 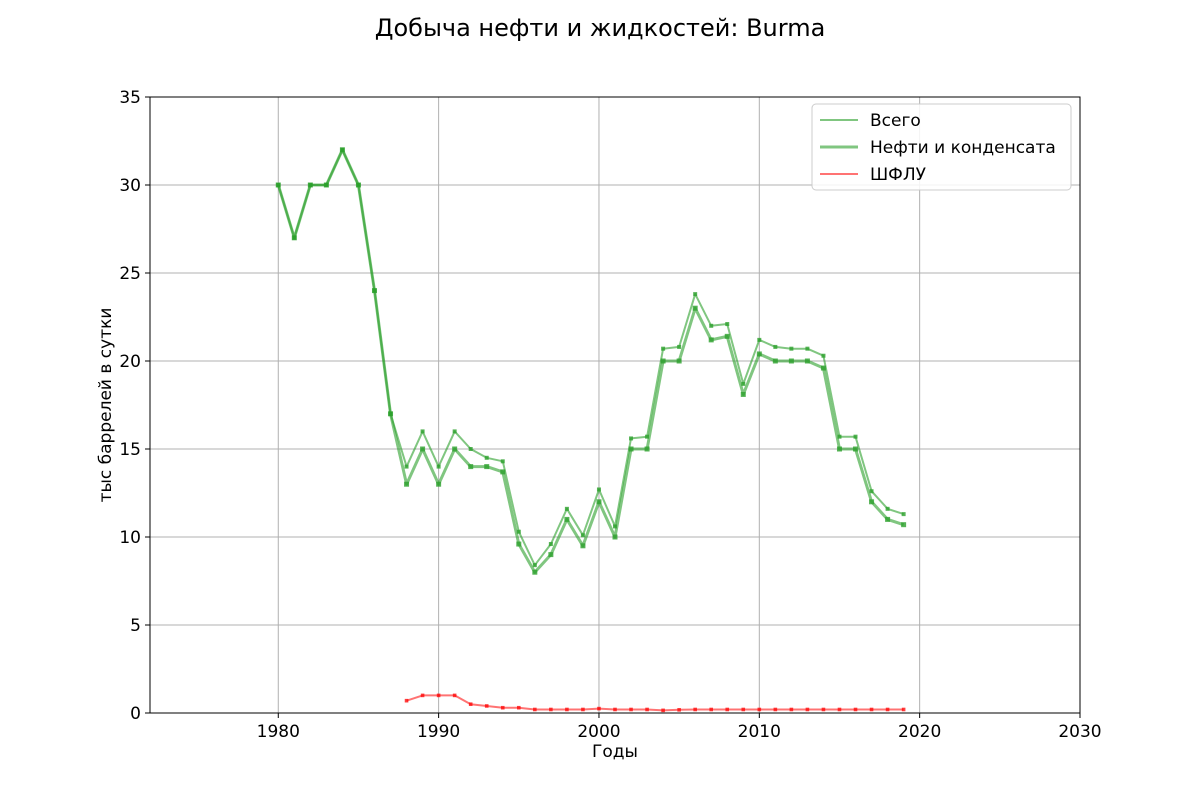 I want to click on y-tick-label: 35, so click(x=130, y=98).